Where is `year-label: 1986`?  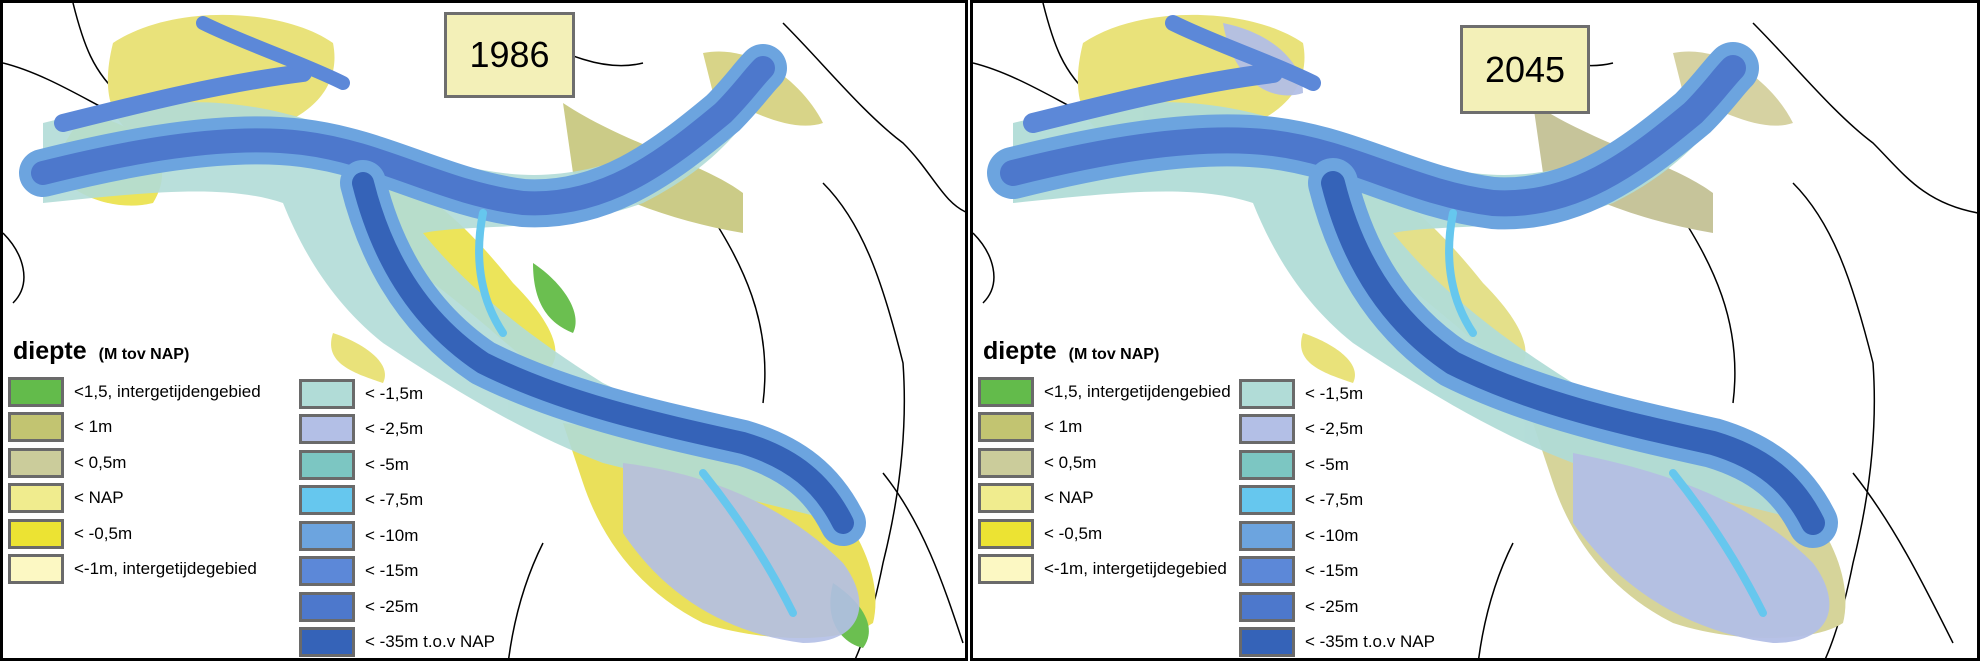 year-label: 1986 is located at coordinates (509, 55).